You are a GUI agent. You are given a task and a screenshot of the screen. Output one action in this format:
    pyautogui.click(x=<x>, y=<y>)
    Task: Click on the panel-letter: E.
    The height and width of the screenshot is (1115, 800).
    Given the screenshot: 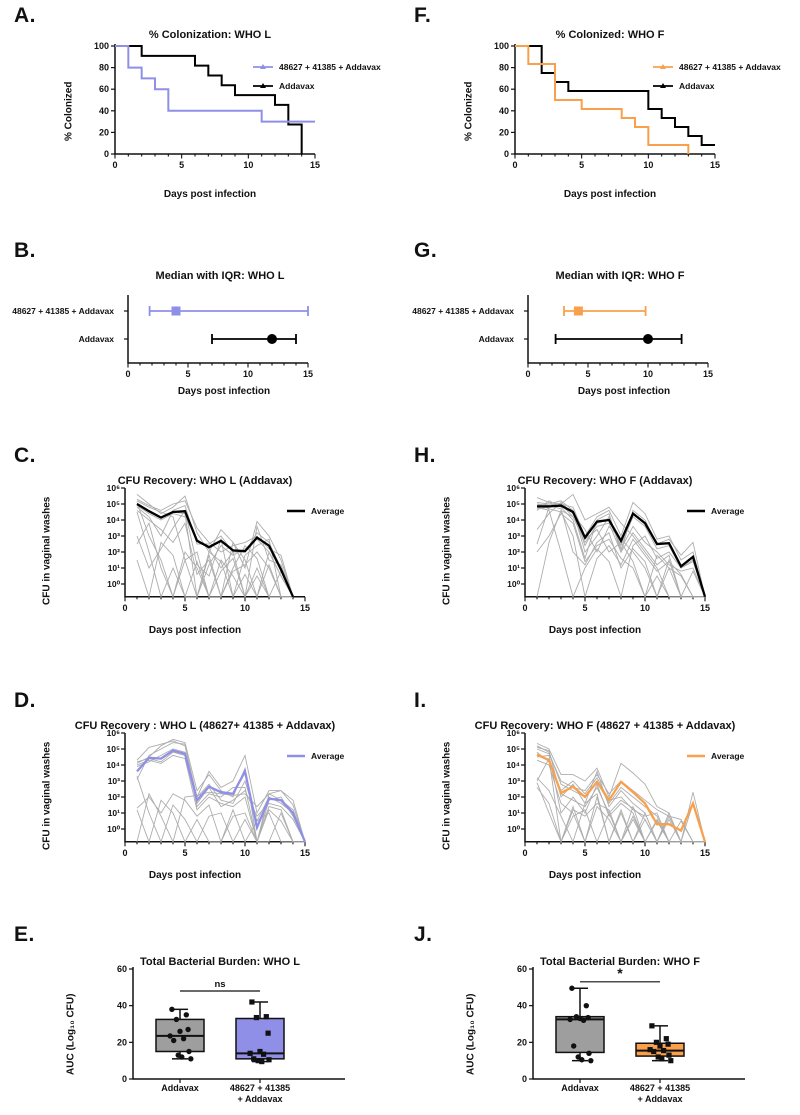 What is the action you would take?
    pyautogui.click(x=24, y=934)
    